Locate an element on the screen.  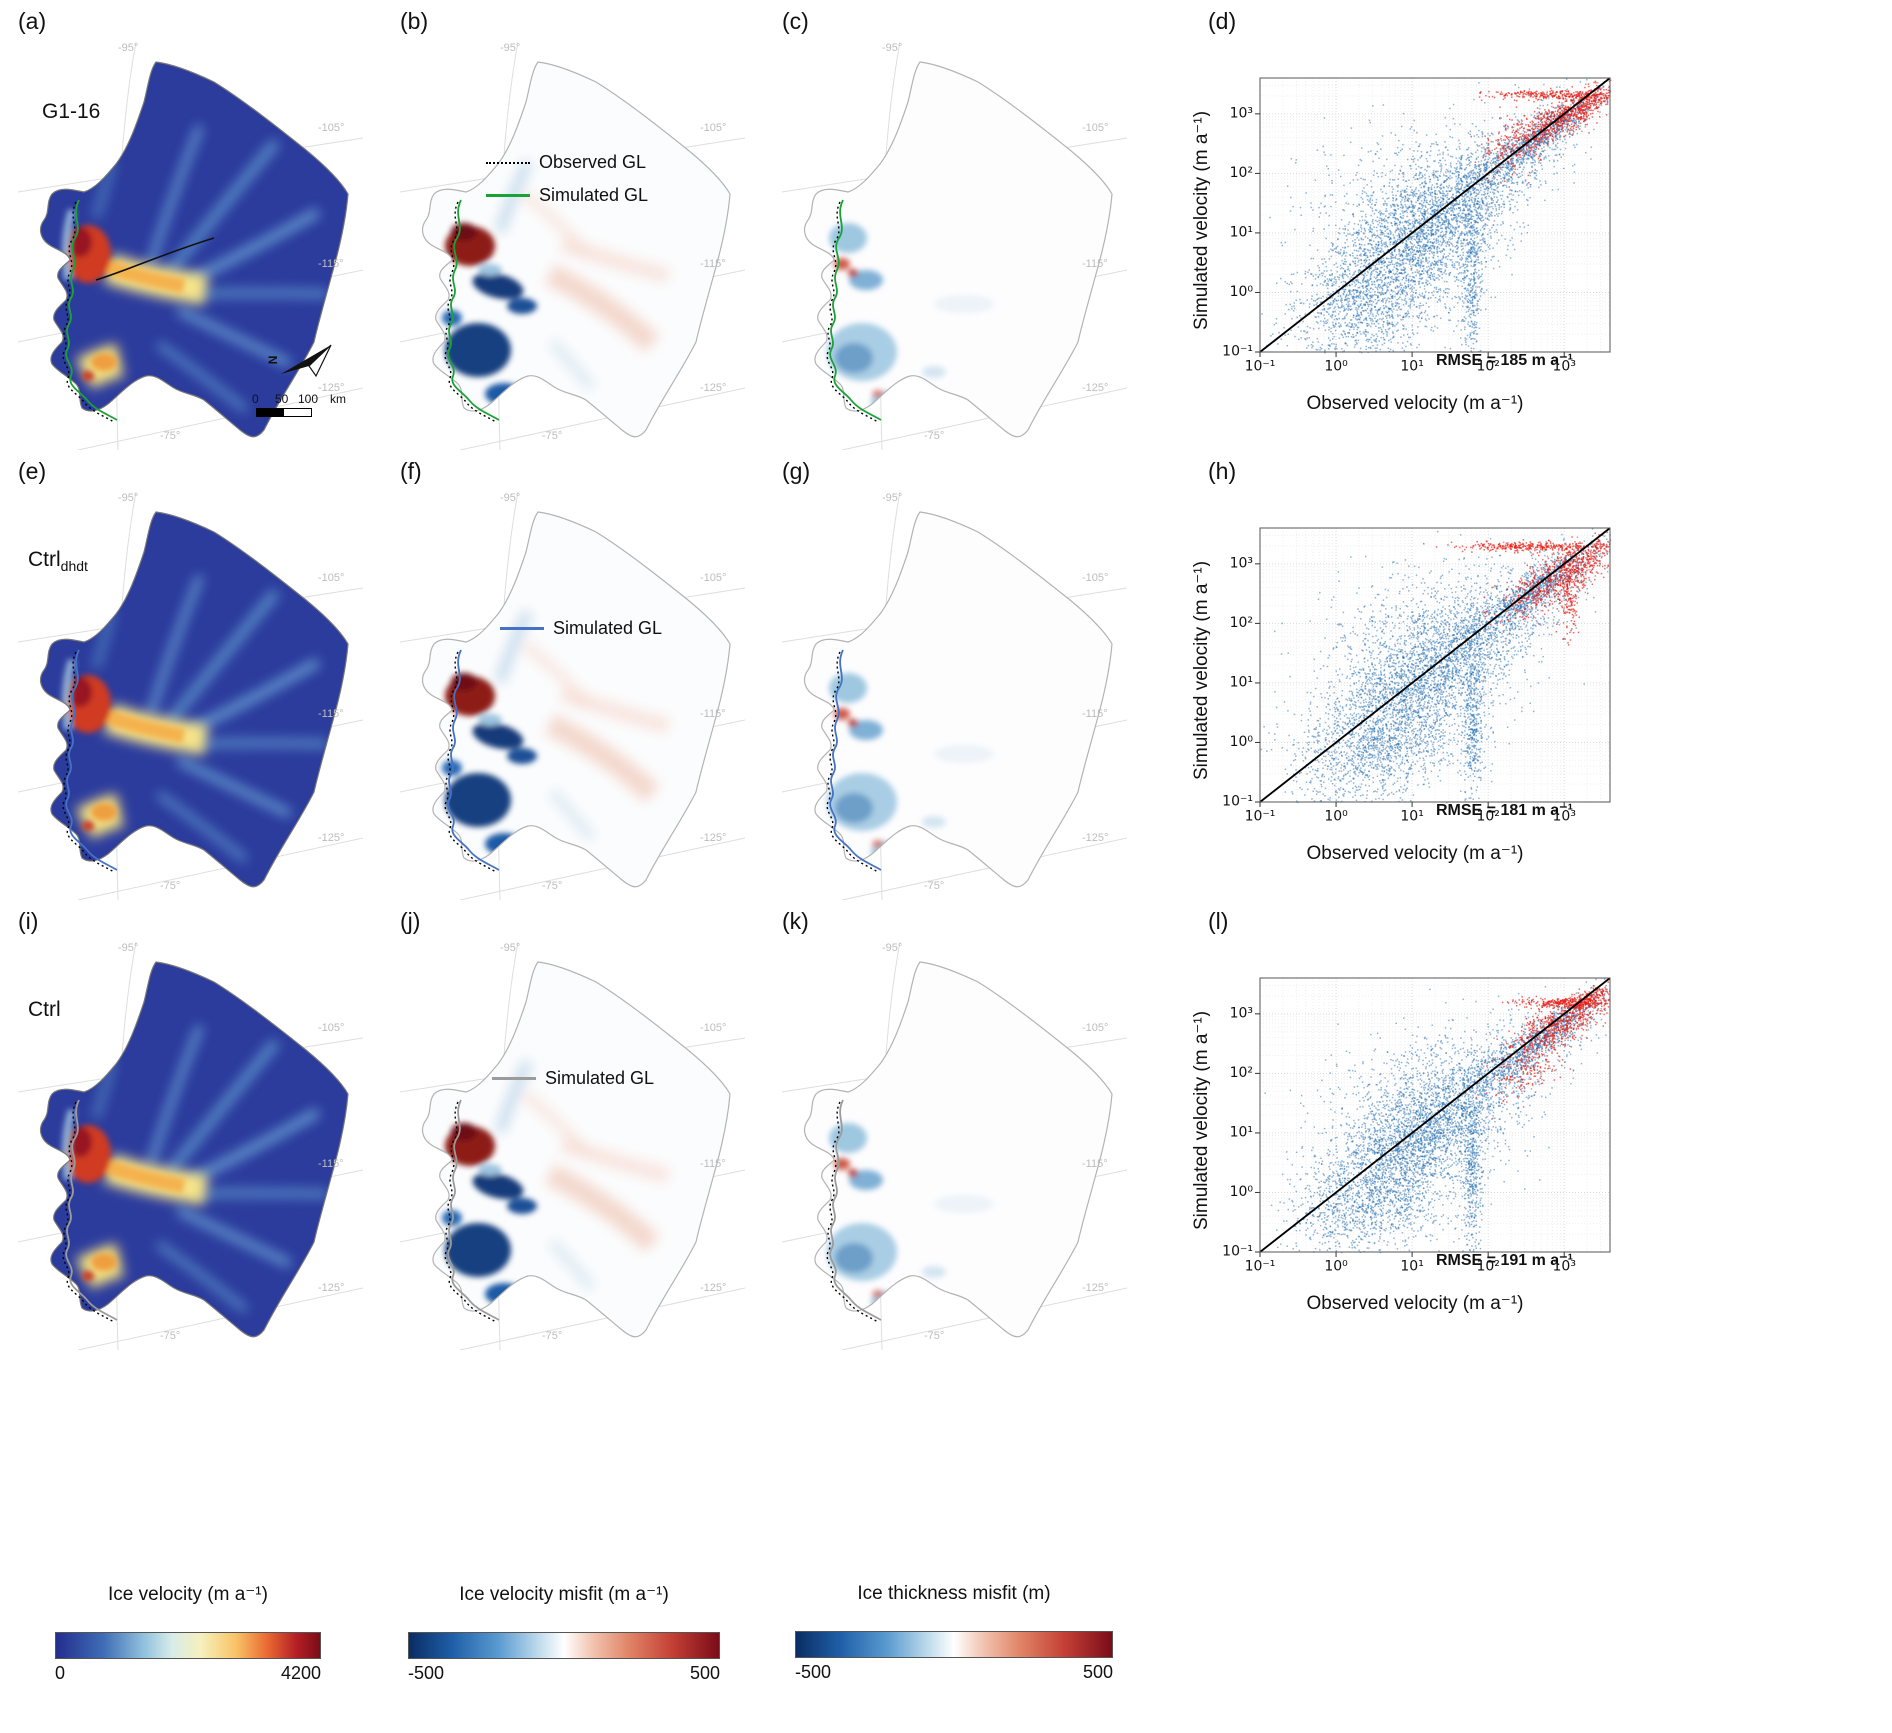
colorbar-gradient-velocity is located at coordinates (188, 1645).